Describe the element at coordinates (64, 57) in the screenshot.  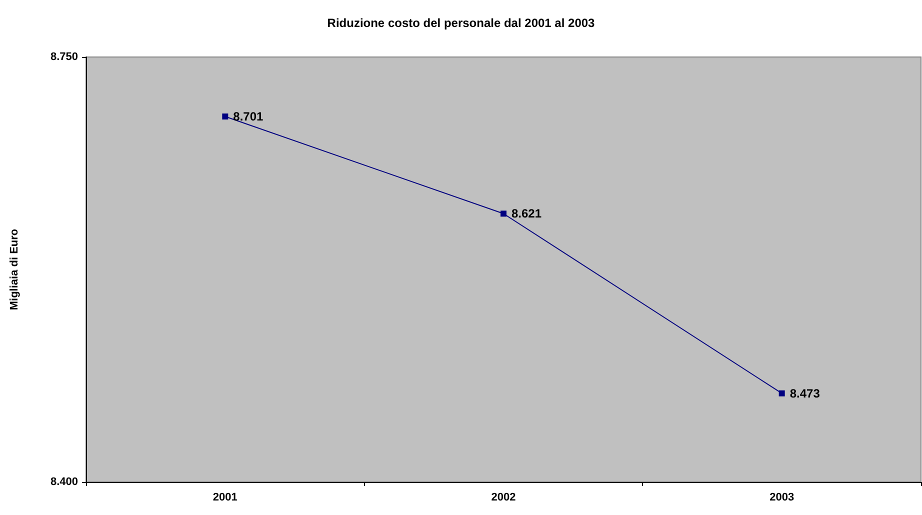
I see `y-tick-label: 8.750` at that location.